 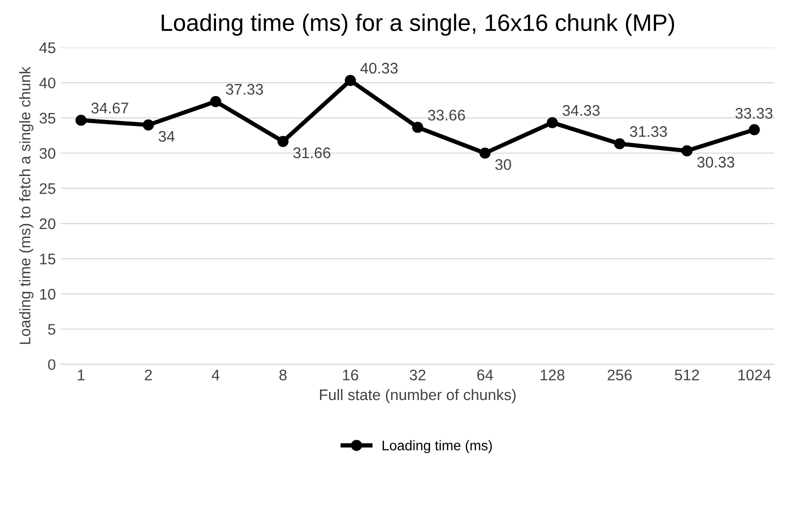 What do you see at coordinates (148, 375) in the screenshot?
I see `x-tick-label: 2` at bounding box center [148, 375].